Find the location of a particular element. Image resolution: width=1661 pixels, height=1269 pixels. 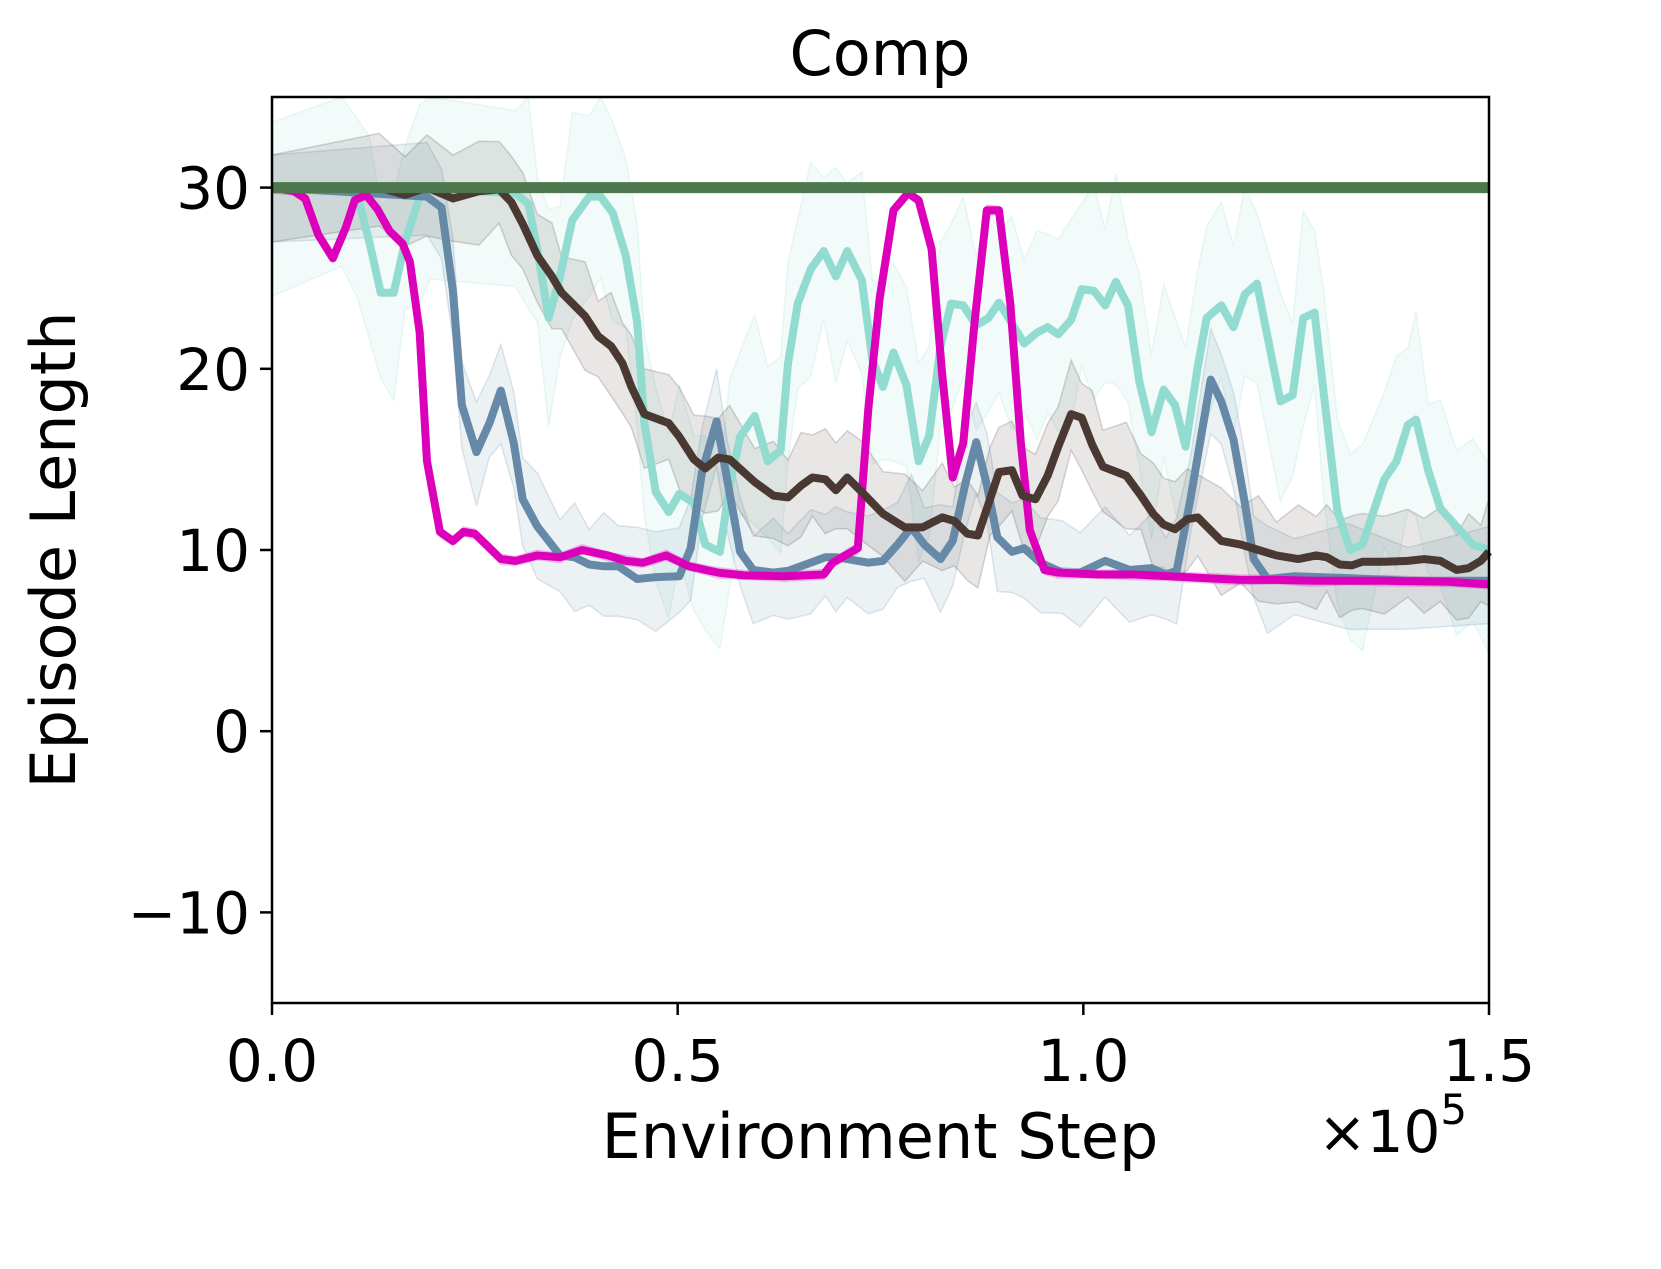

y-tick-label: 10 is located at coordinates (213, 551).